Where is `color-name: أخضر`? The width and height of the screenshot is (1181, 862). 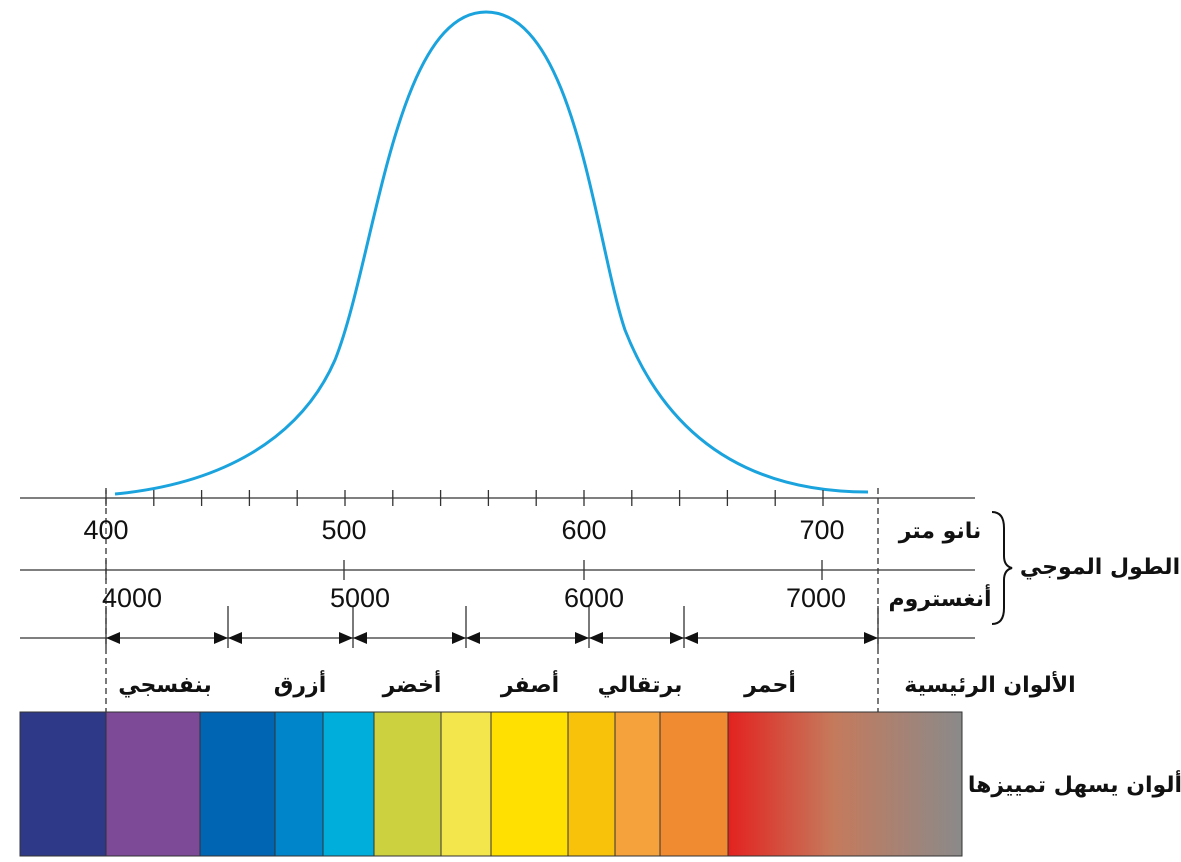 color-name: أخضر is located at coordinates (412, 683).